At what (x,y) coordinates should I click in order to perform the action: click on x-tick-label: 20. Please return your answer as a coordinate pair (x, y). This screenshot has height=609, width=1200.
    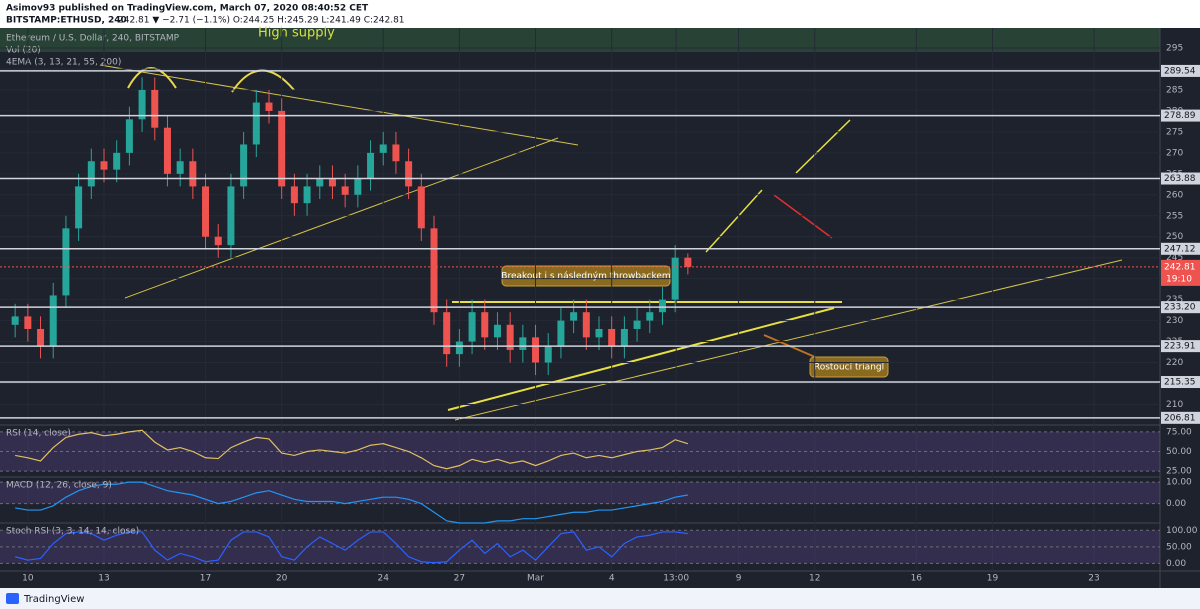
    Looking at the image, I should click on (282, 579).